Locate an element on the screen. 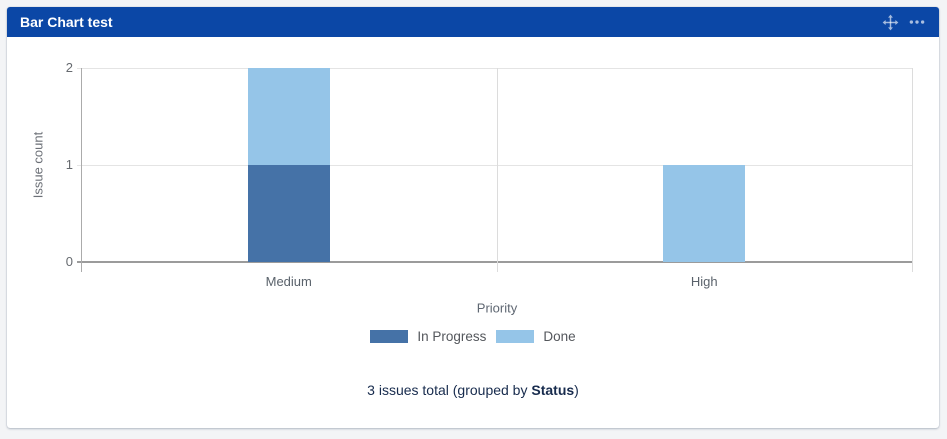 The image size is (947, 439). y-axis-line is located at coordinates (81, 170).